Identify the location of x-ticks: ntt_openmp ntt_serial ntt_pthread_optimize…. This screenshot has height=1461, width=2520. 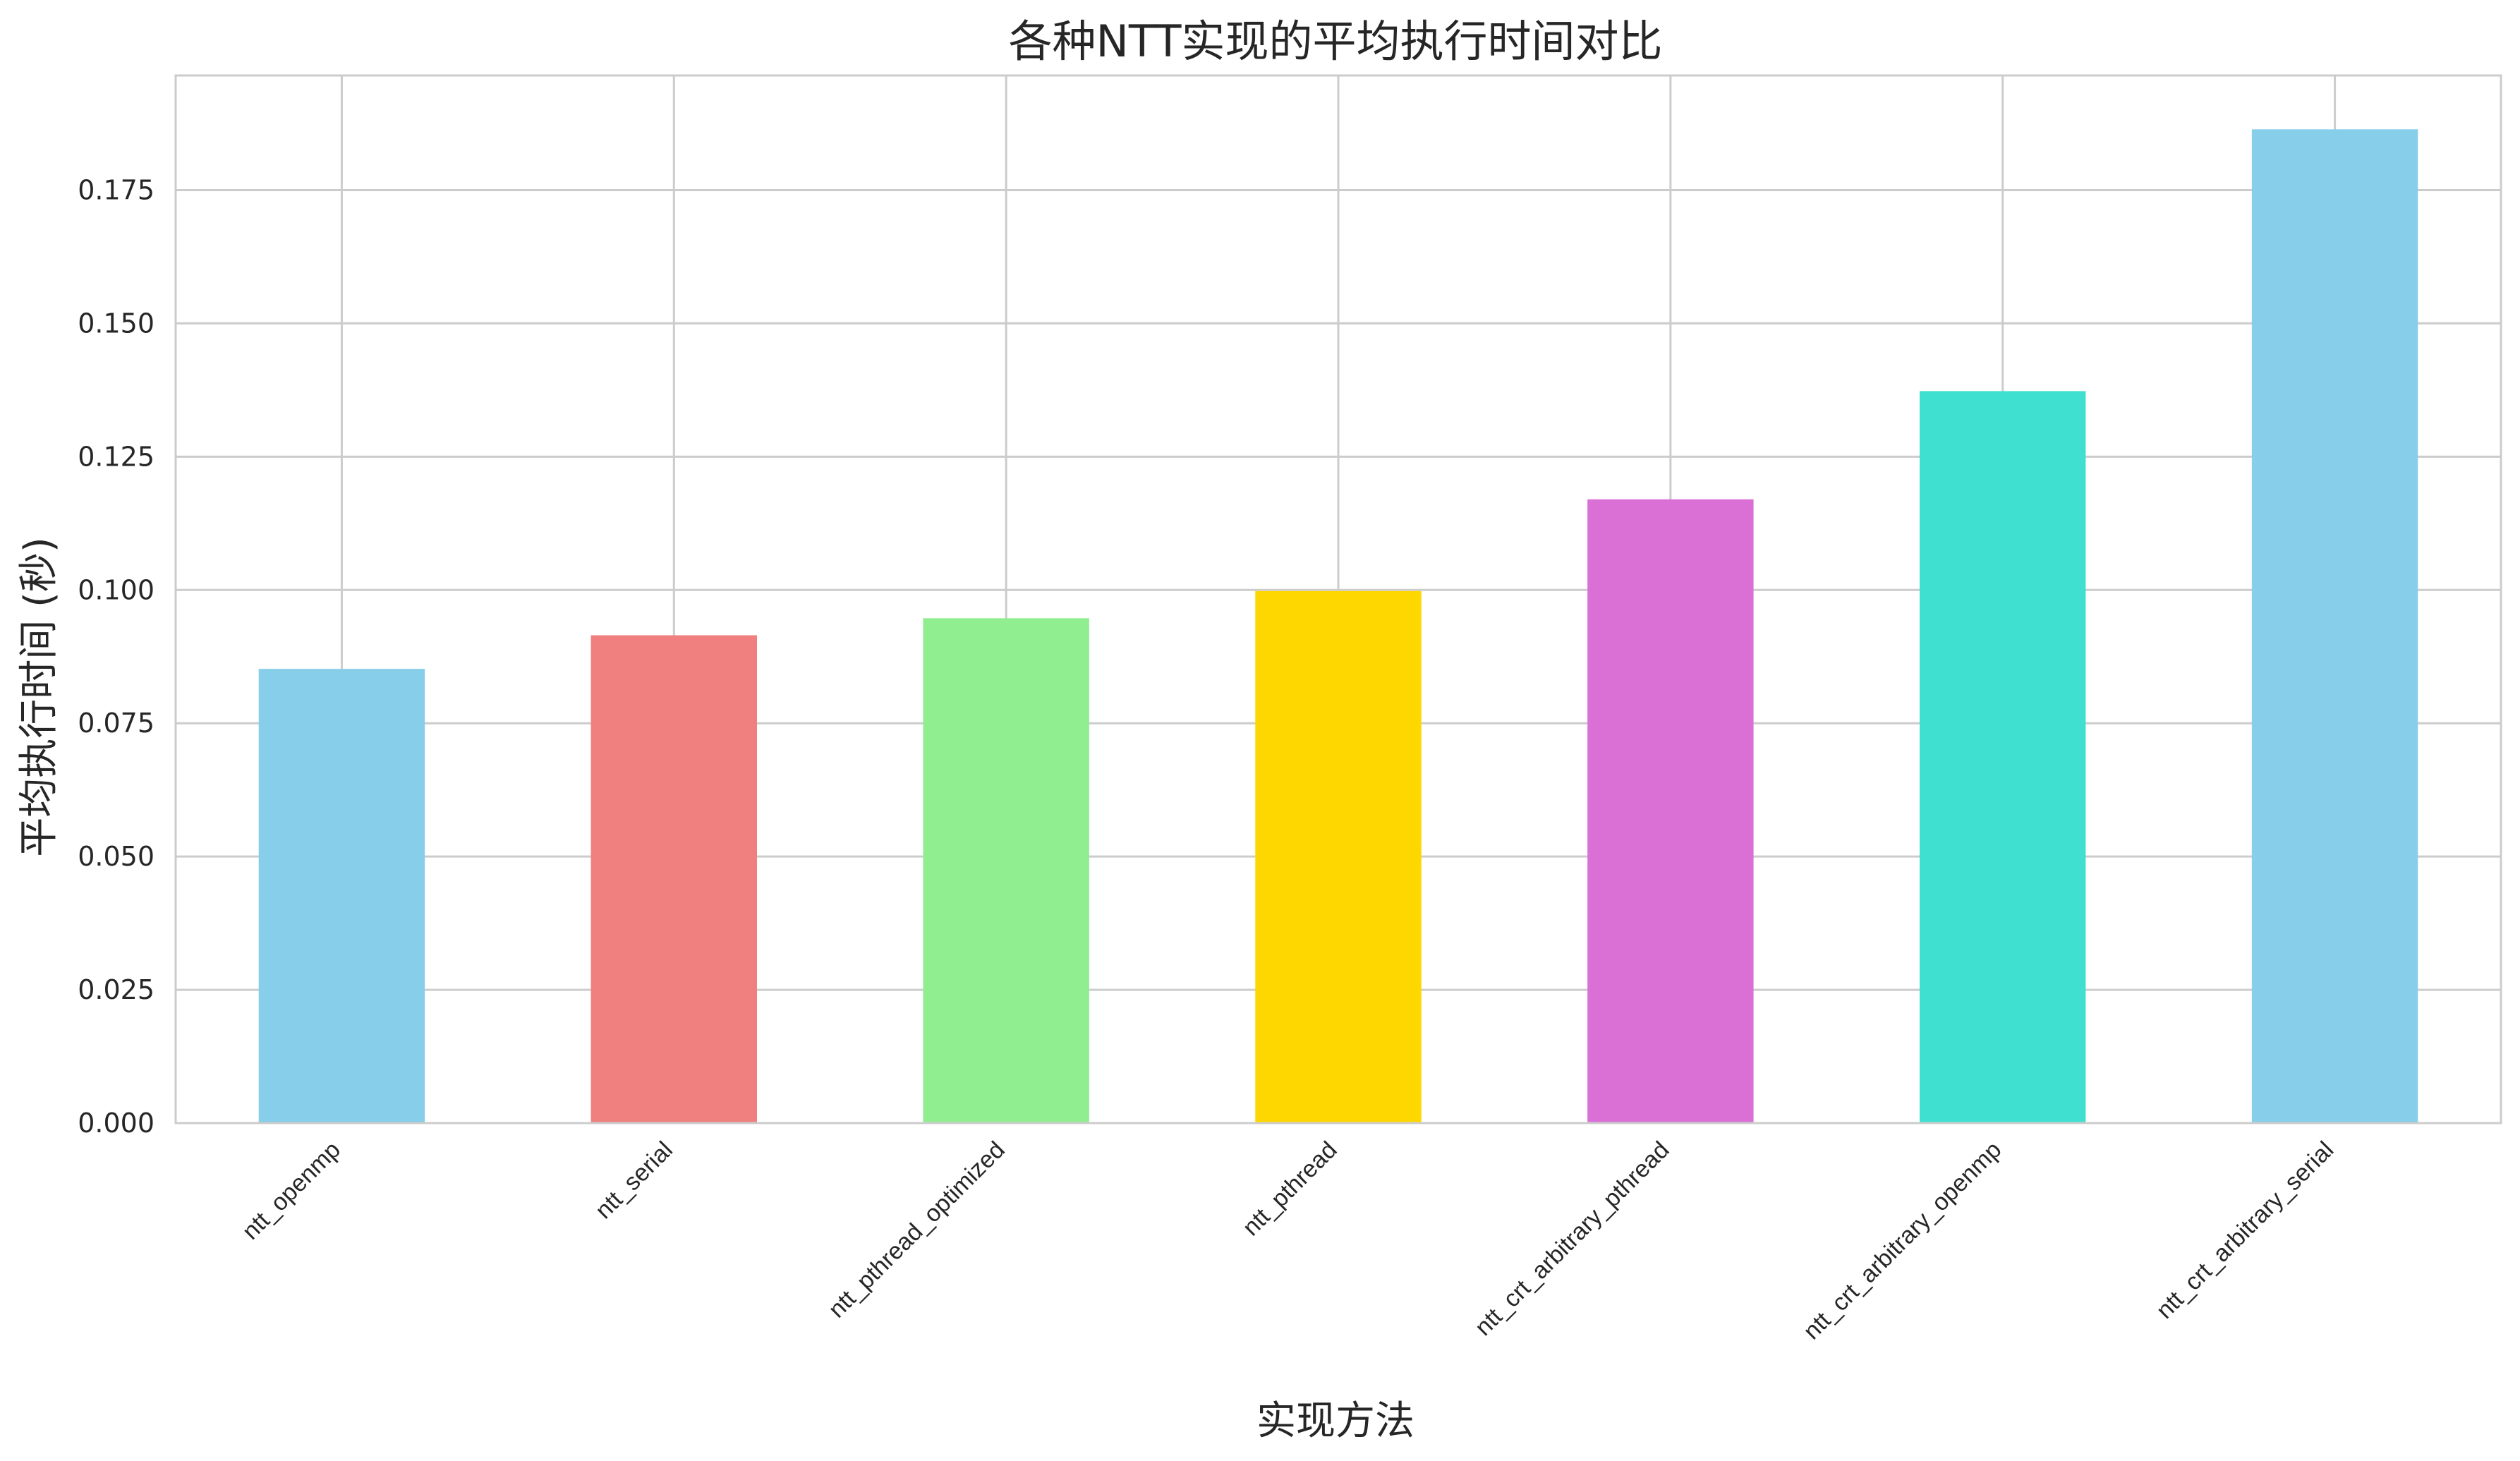
(1288, 1240).